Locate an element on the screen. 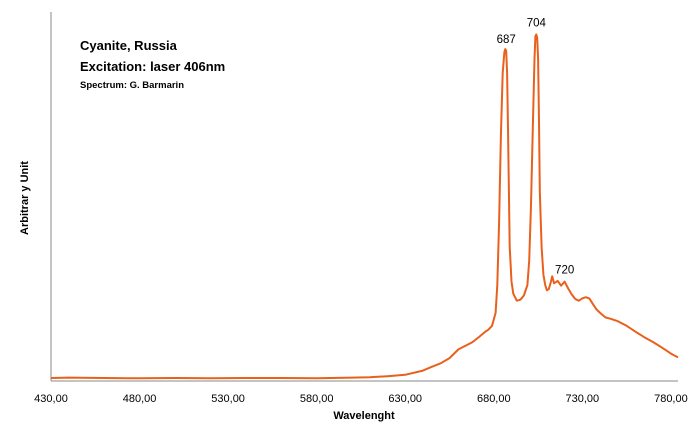 This screenshot has width=700, height=435. x-tick-label: 580,00 is located at coordinates (317, 399).